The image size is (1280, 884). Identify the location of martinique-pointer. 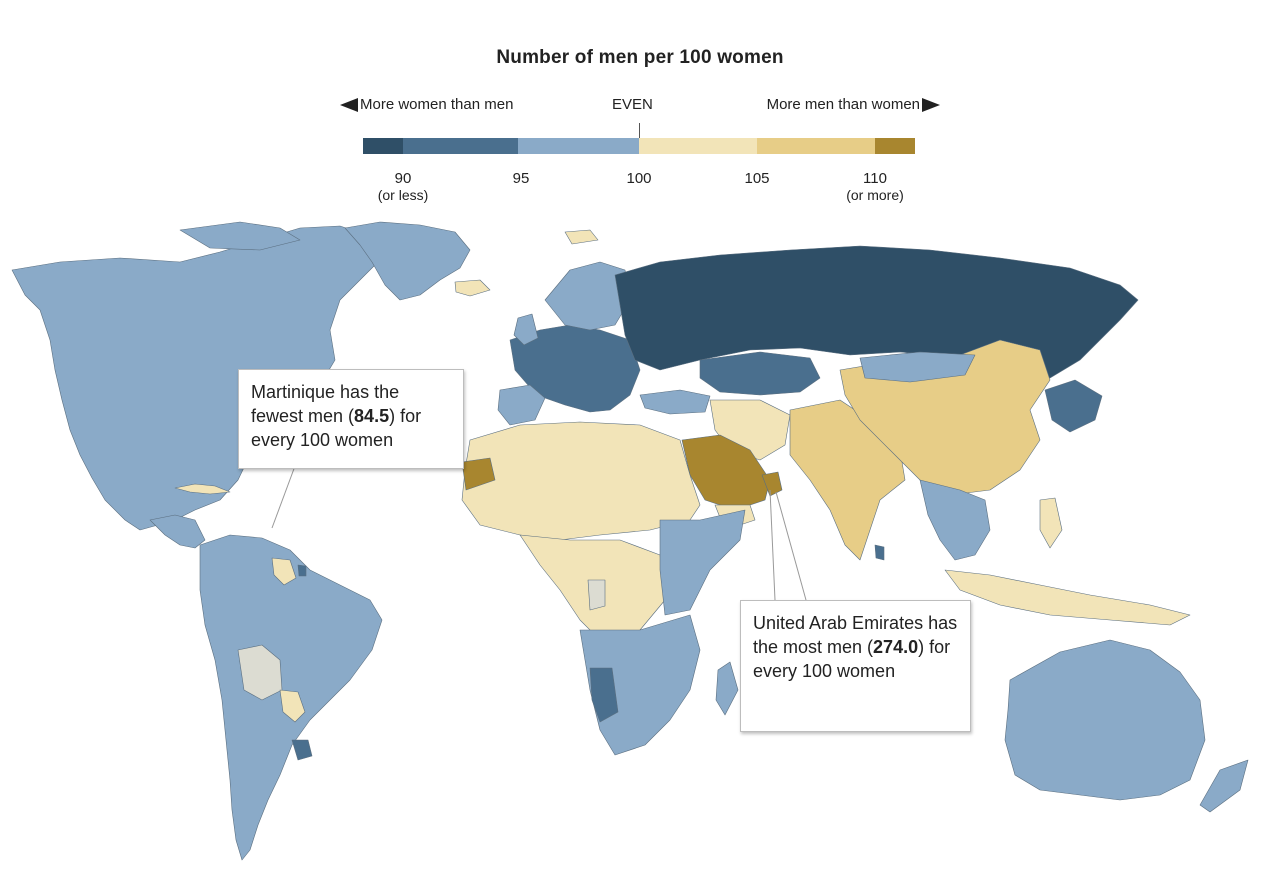
(283, 497).